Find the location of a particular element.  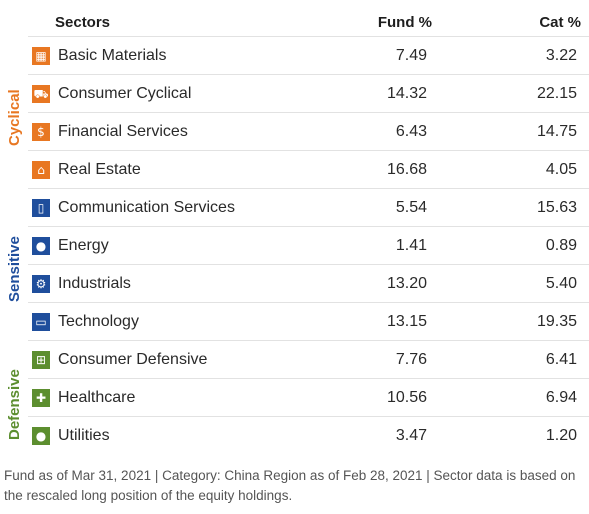

fund-value: 13.15 is located at coordinates (406, 321).